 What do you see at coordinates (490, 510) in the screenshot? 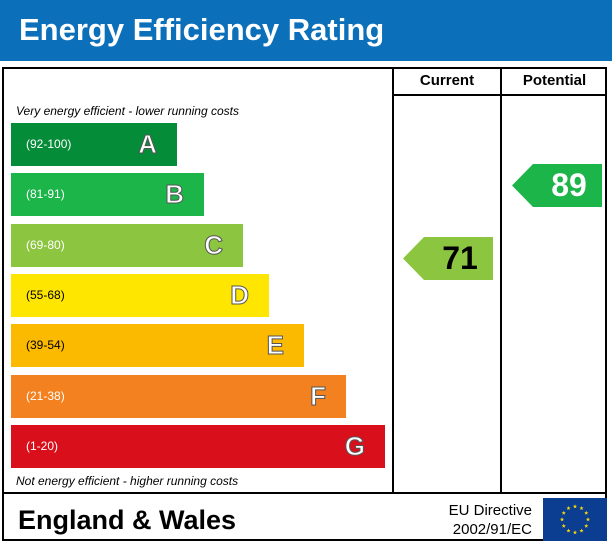
I see `directive-line-1: EU Directive` at bounding box center [490, 510].